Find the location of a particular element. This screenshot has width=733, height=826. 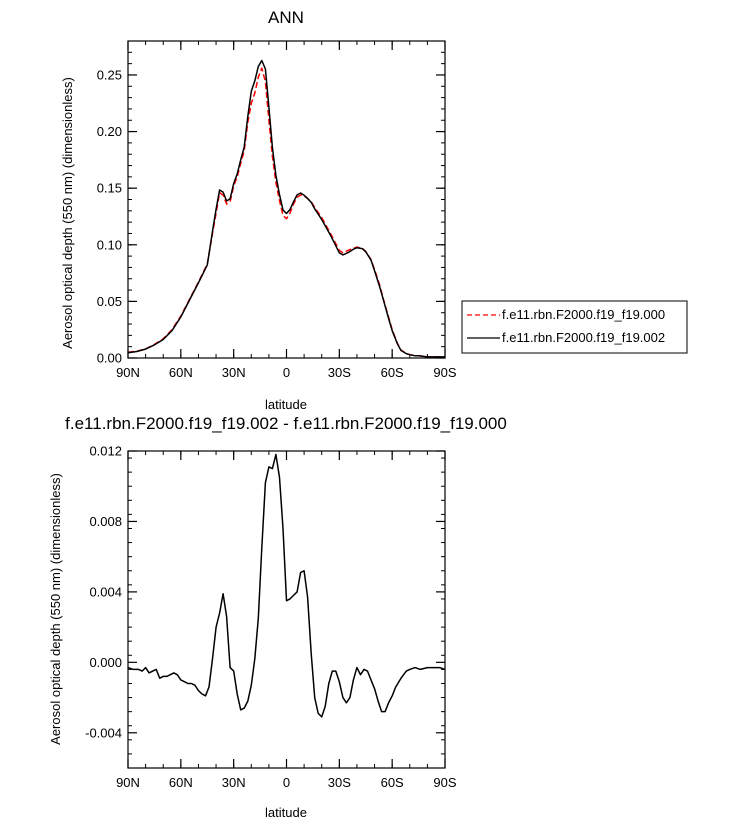

y-tick-label: 0.10 is located at coordinates (109, 244).